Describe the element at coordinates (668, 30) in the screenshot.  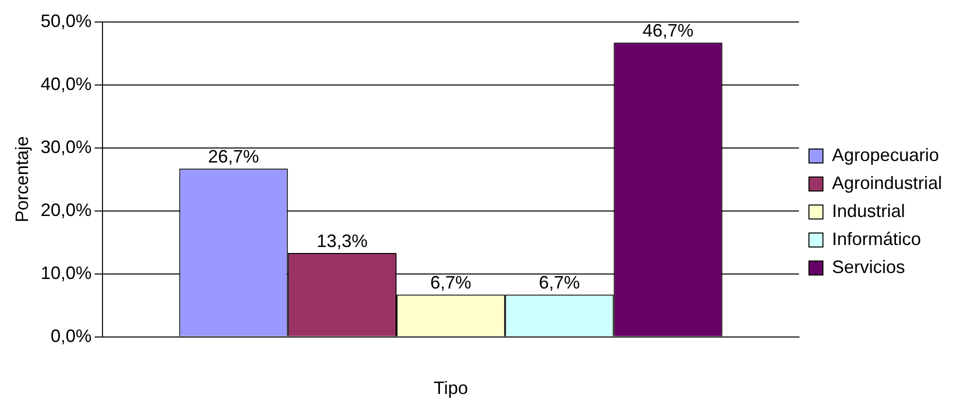
I see `data-label: 46,7%` at that location.